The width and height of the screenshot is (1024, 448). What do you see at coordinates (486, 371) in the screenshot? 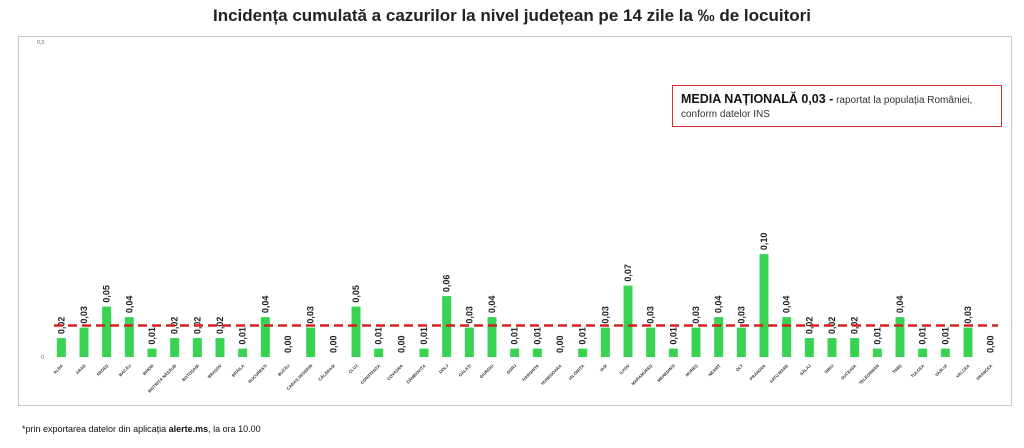
I see `category-label: GIURGIU` at bounding box center [486, 371].